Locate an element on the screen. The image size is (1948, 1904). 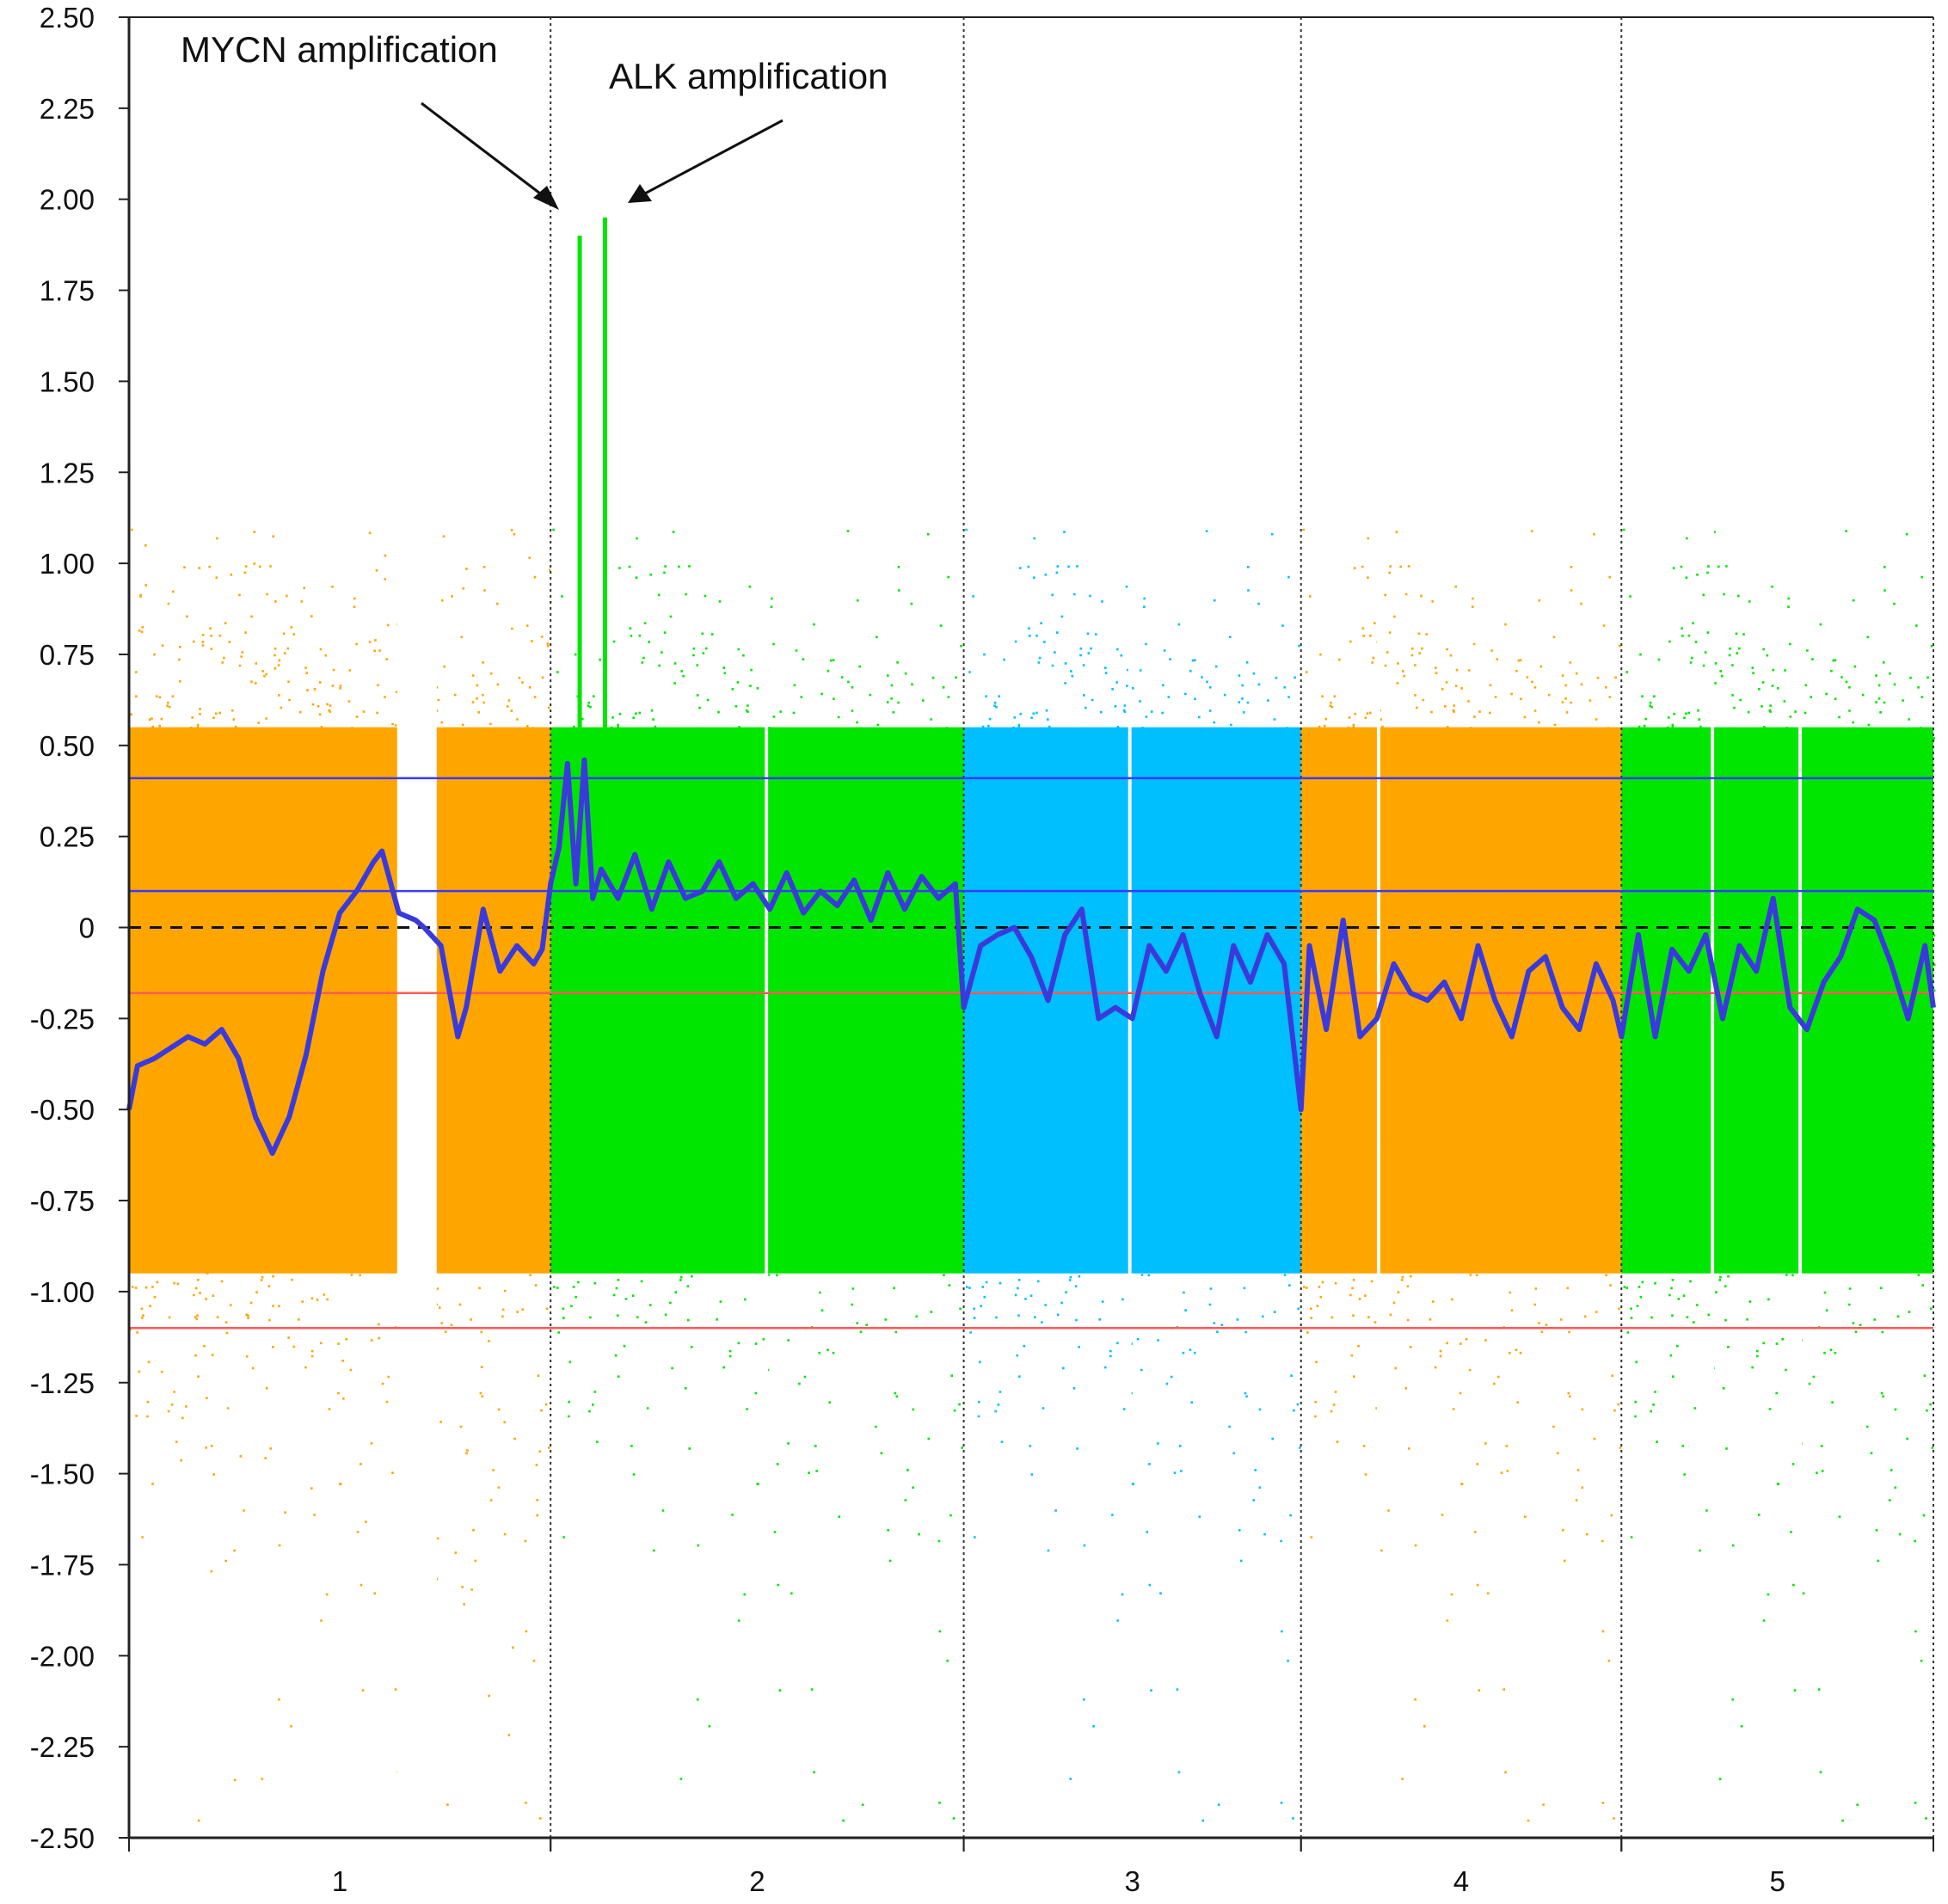
y-tick-label: -2.50 is located at coordinates (62, 1838).